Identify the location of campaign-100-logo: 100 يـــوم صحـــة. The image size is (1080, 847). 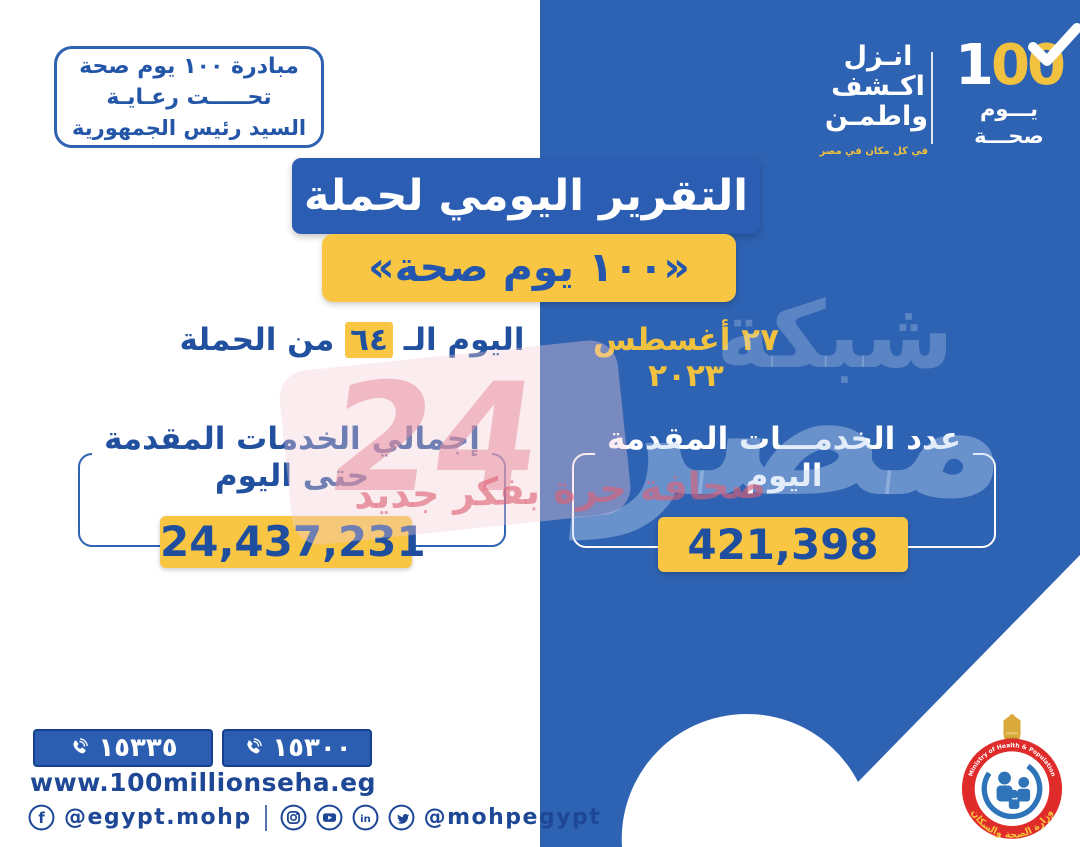
(1011, 86).